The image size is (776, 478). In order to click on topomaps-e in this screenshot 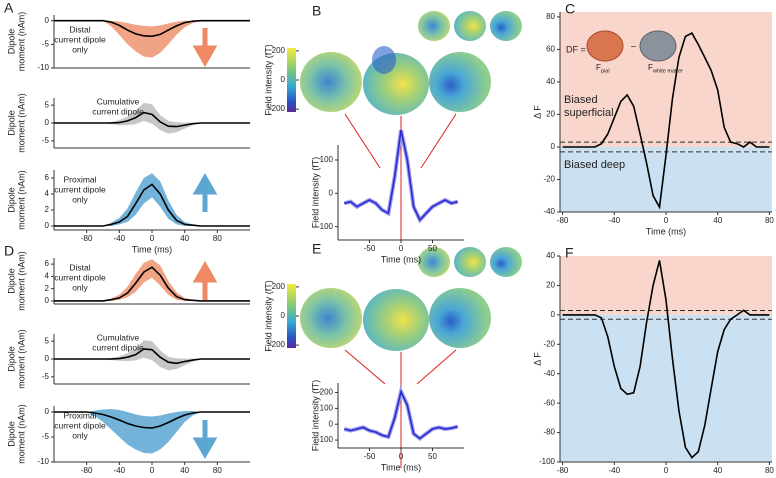, I will do `click(411, 357)`.